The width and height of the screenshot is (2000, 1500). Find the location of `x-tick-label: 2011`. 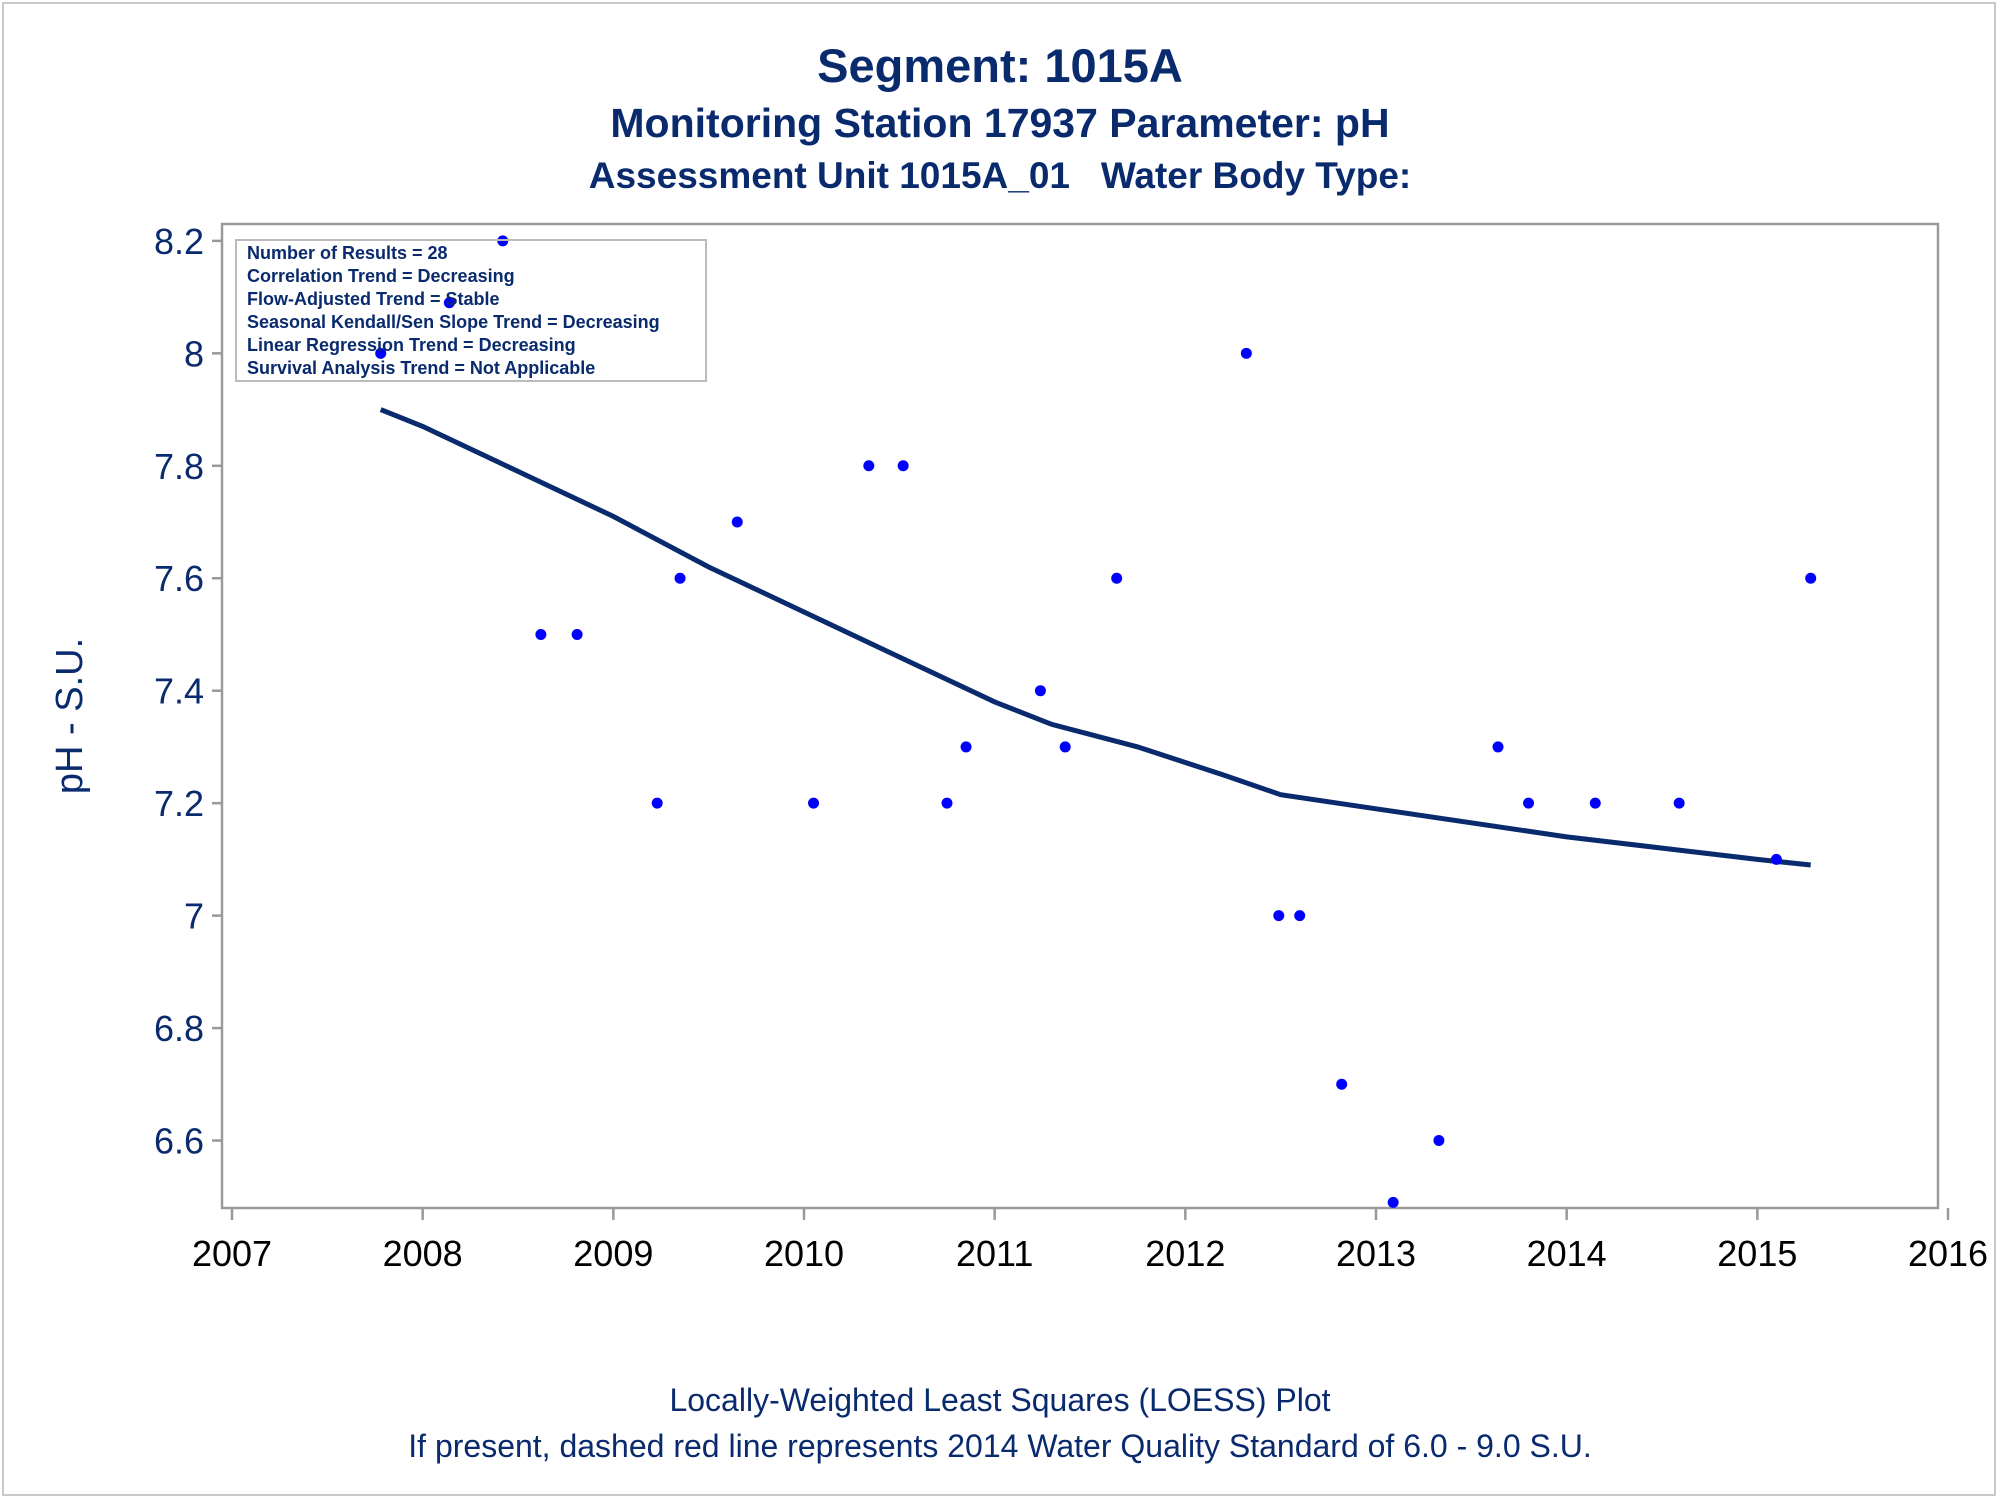

x-tick-label: 2011 is located at coordinates (994, 1253).